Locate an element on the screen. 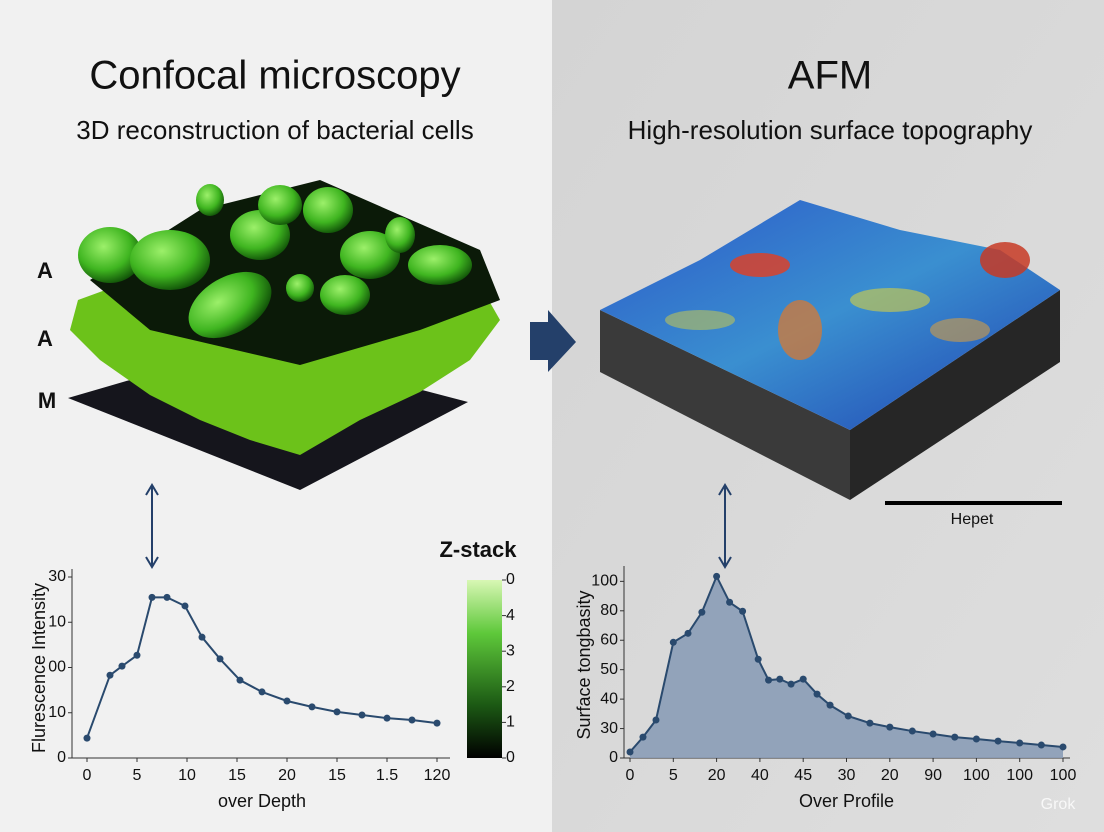 The height and width of the screenshot is (832, 1104). panel-subtitle: High-resolution surface topography is located at coordinates (830, 130).